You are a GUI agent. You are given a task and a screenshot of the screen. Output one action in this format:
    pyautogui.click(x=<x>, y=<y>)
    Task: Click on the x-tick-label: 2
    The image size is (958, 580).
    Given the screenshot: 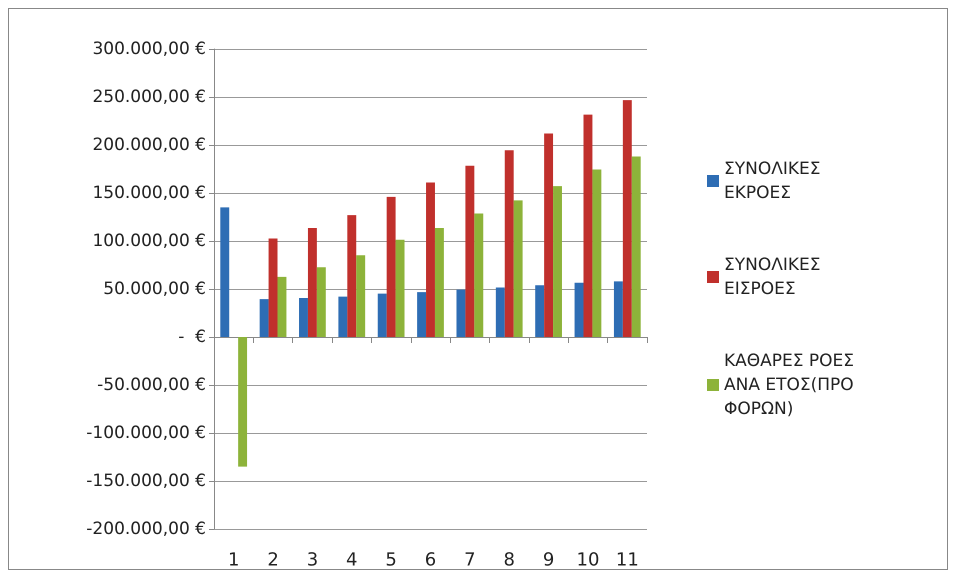 What is the action you would take?
    pyautogui.click(x=273, y=560)
    